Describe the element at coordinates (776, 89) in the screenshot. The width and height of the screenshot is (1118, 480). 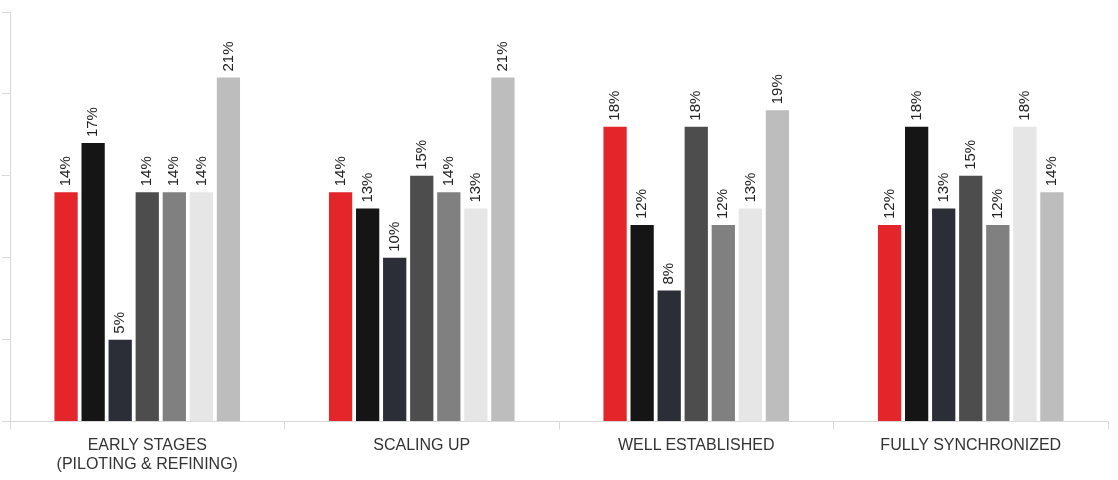
I see `data-label: 19%` at that location.